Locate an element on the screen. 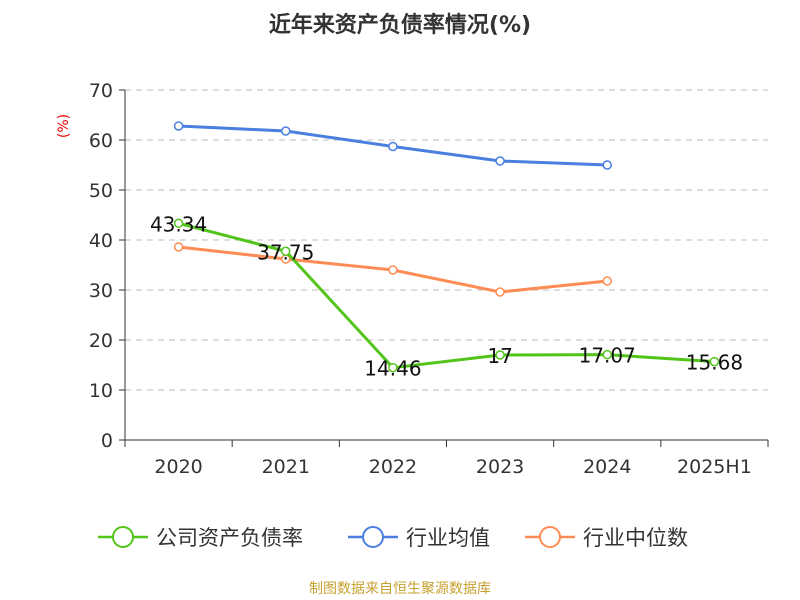 The height and width of the screenshot is (600, 800). y-tick-label: 60 is located at coordinates (101, 141).